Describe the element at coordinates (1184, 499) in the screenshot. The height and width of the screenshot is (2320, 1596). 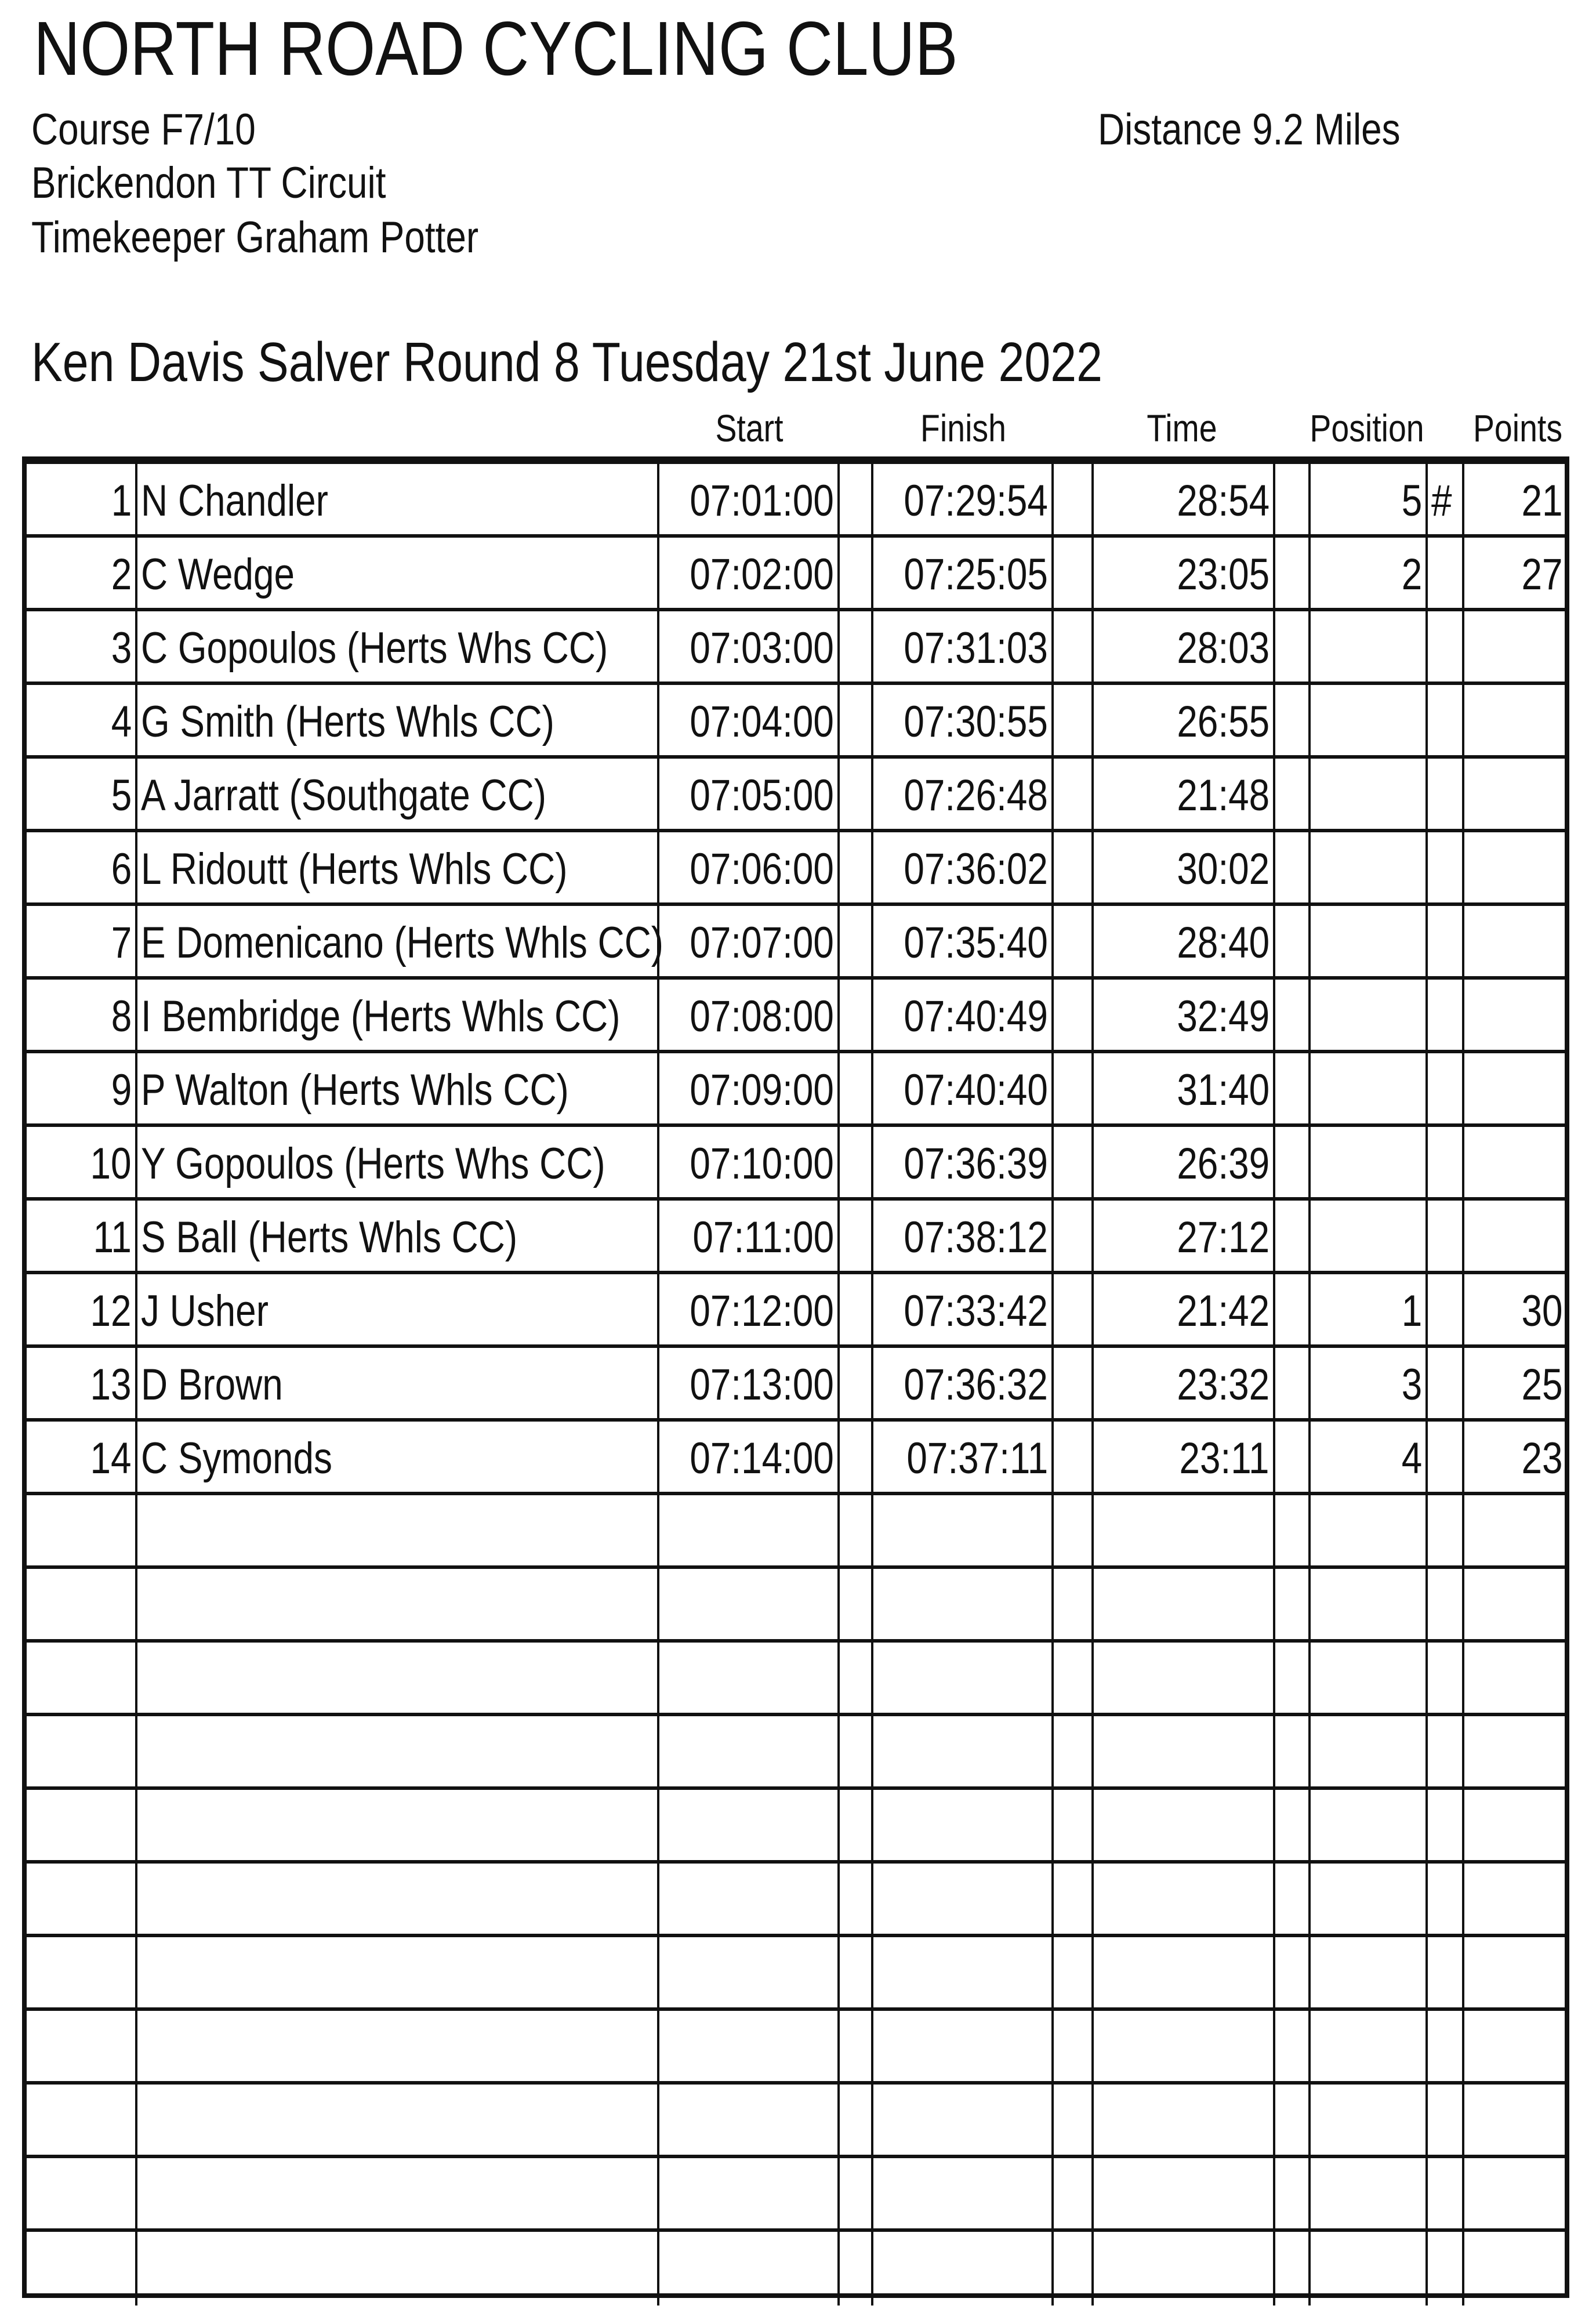
I see `elapsed-time-cell: 28:54` at that location.